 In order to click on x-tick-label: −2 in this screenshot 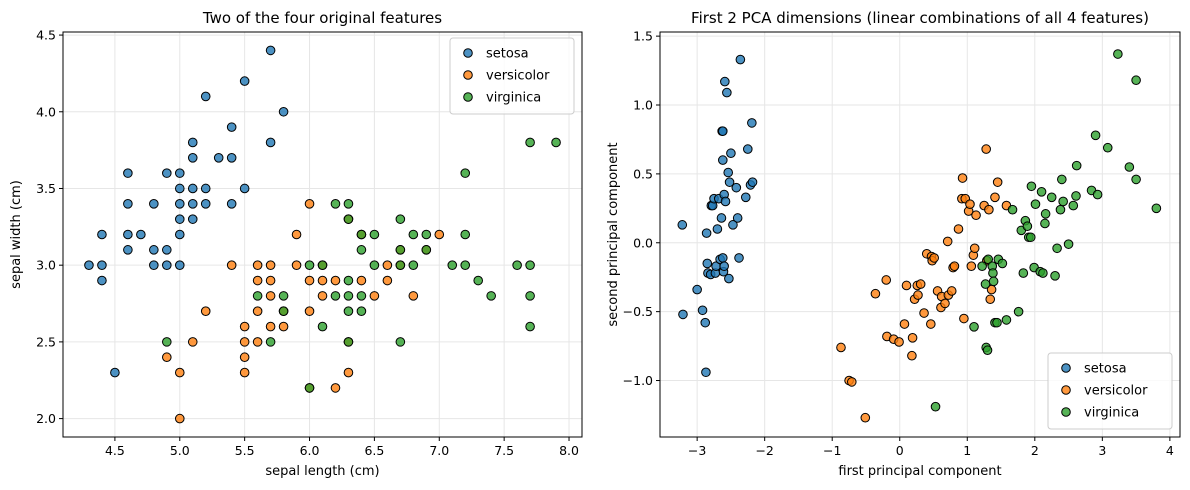, I will do `click(764, 450)`.